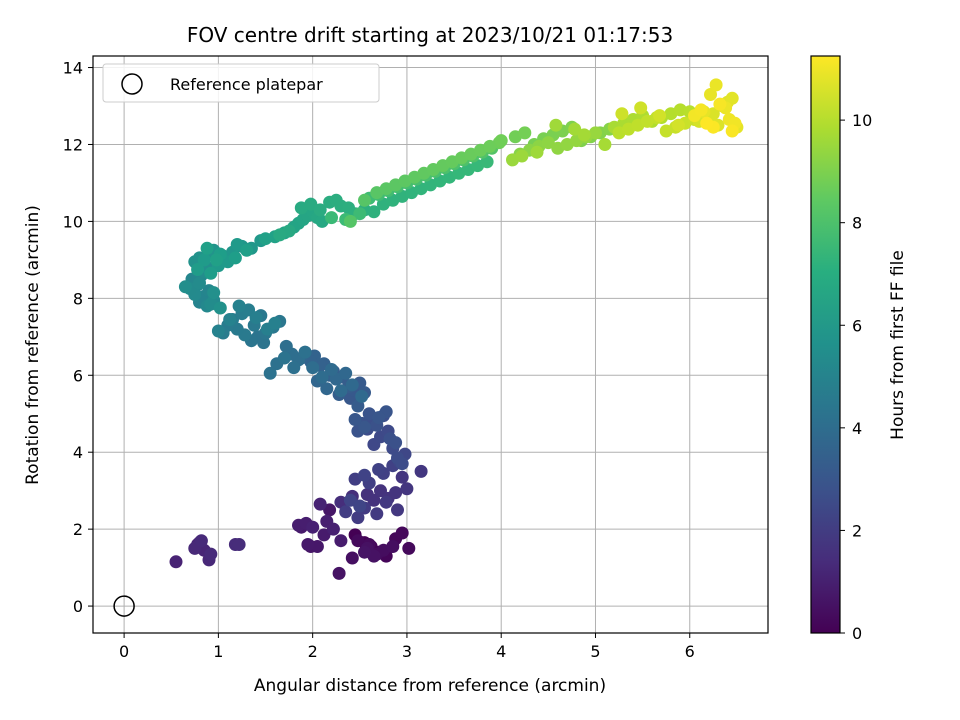 This screenshot has width=960, height=720. What do you see at coordinates (124, 651) in the screenshot?
I see `x-tick-label: 0` at bounding box center [124, 651].